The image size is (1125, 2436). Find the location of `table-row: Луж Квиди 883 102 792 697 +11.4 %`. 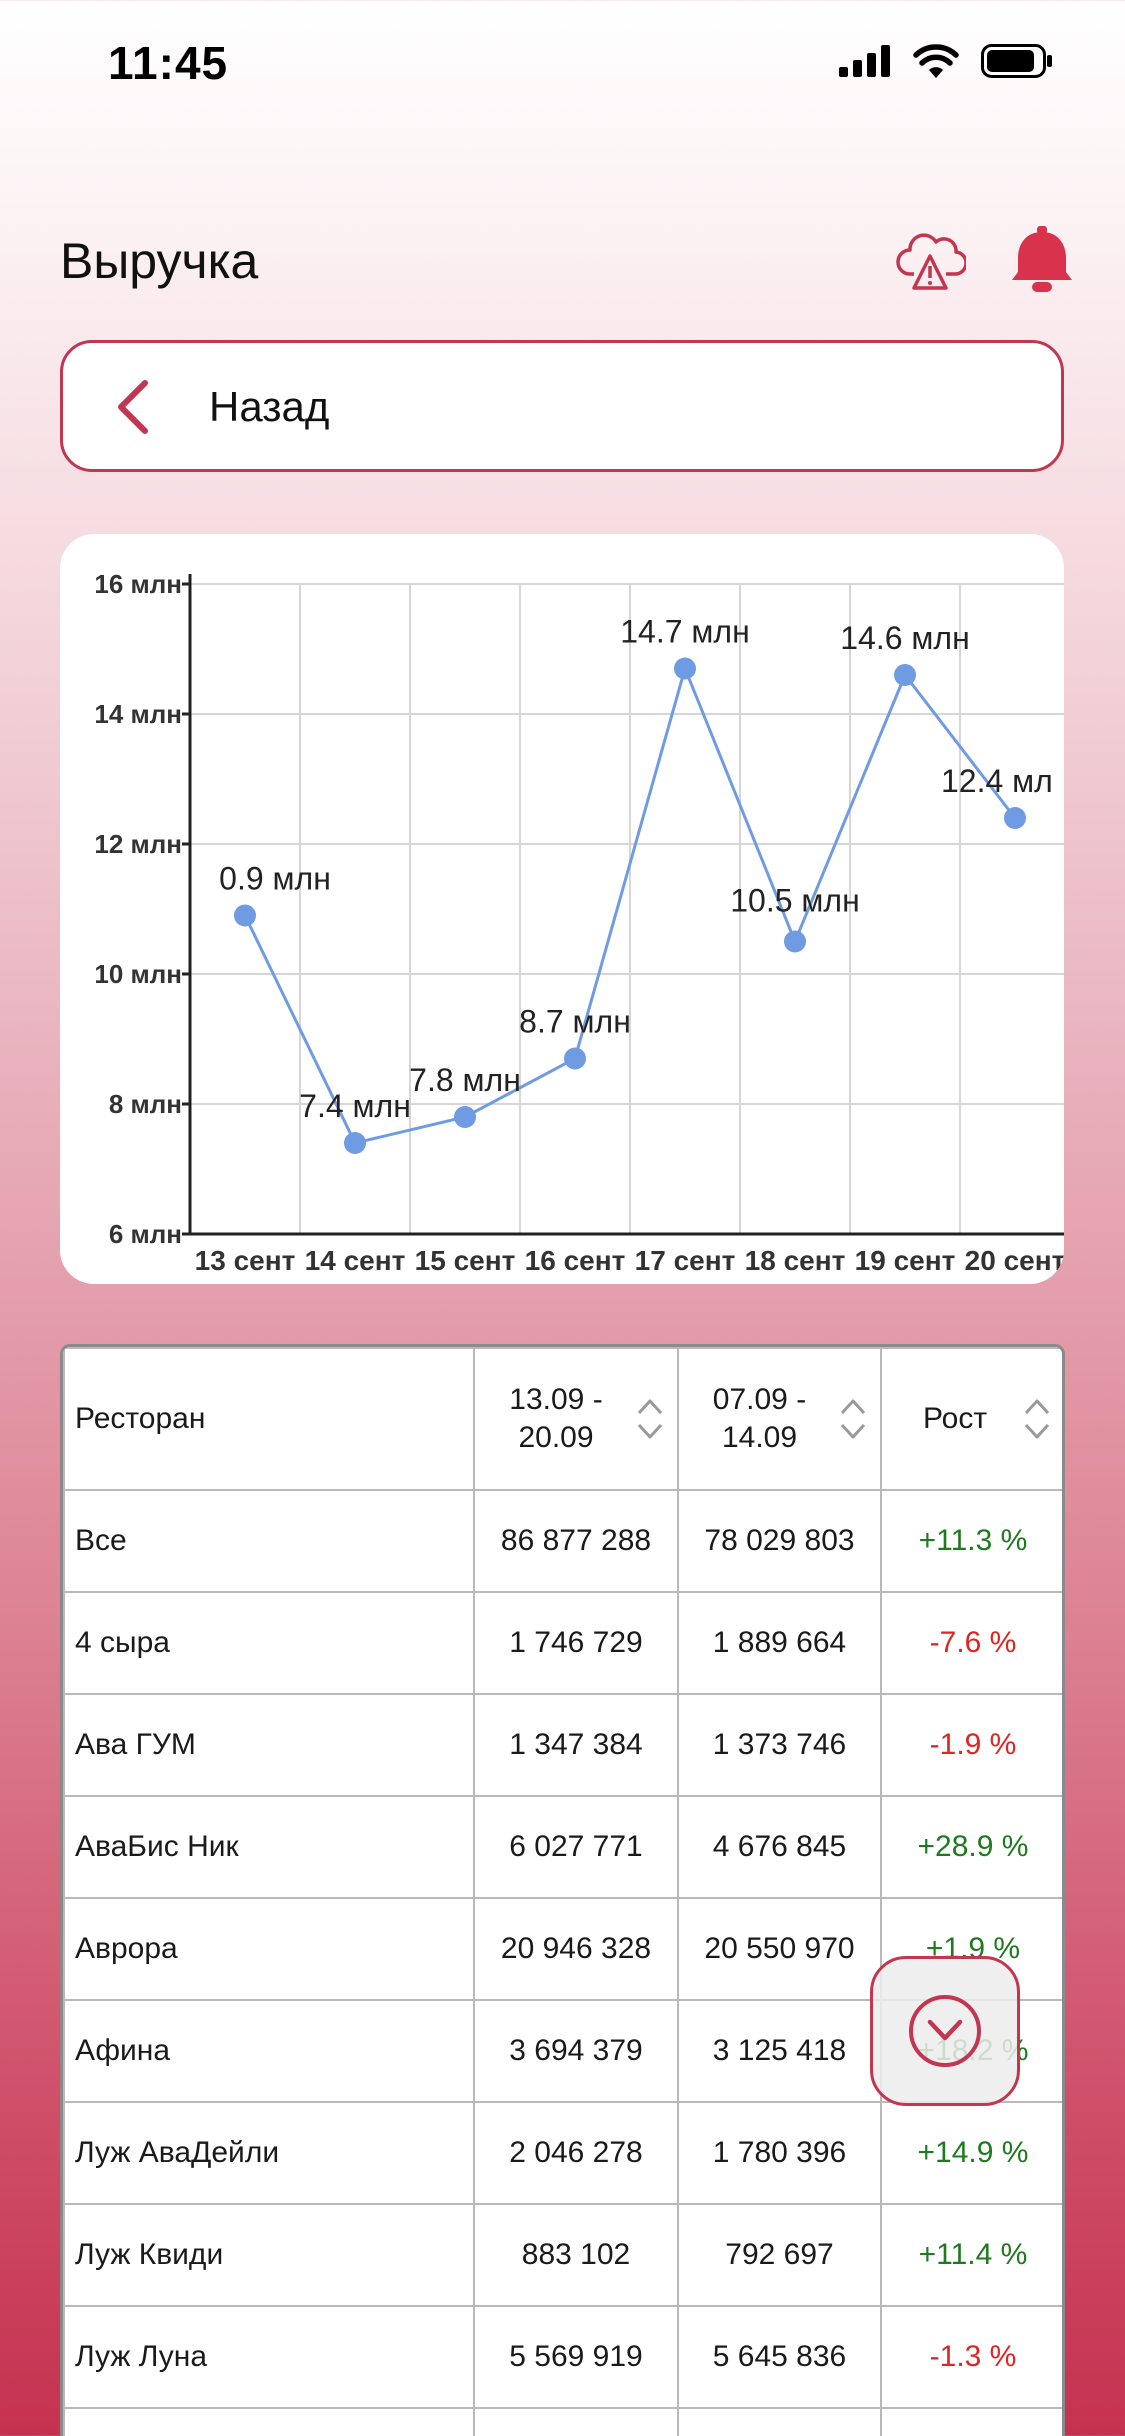

table-row: Луж Квиди 883 102 792 697 +11.4 % is located at coordinates (562, 2255).